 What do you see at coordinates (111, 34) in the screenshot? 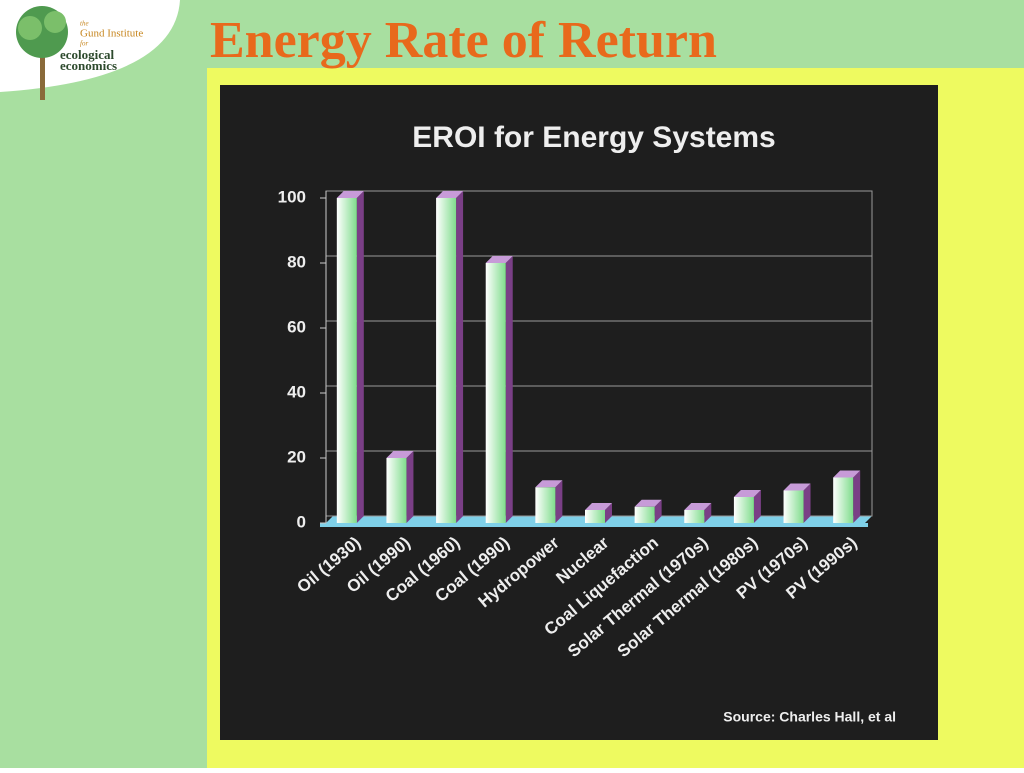
I see `logo-text: Gund Institute` at bounding box center [111, 34].